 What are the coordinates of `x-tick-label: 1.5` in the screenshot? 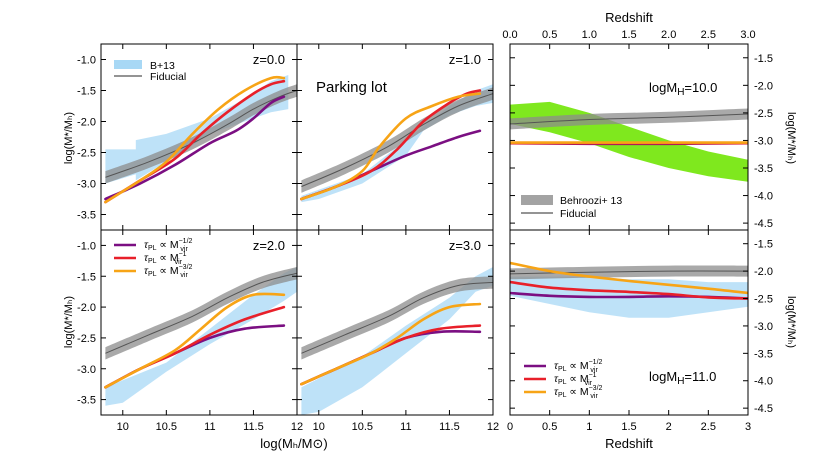 It's located at (628, 427).